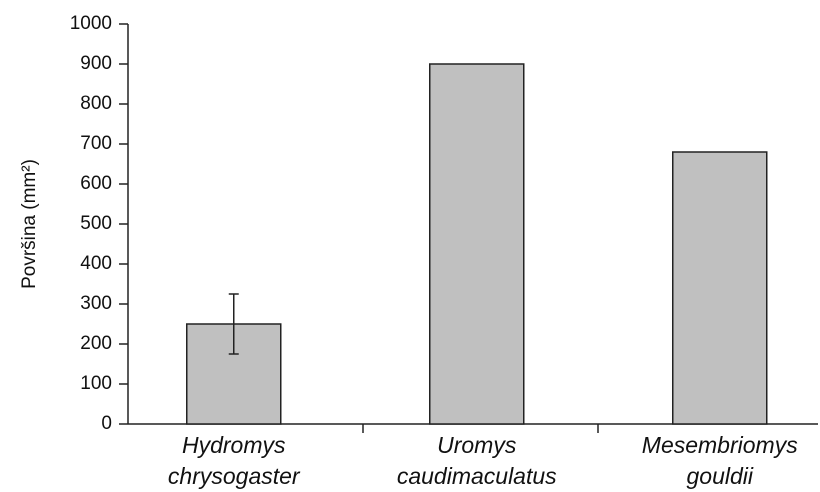 This screenshot has width=820, height=492. I want to click on y-tick-label: 0, so click(106, 423).